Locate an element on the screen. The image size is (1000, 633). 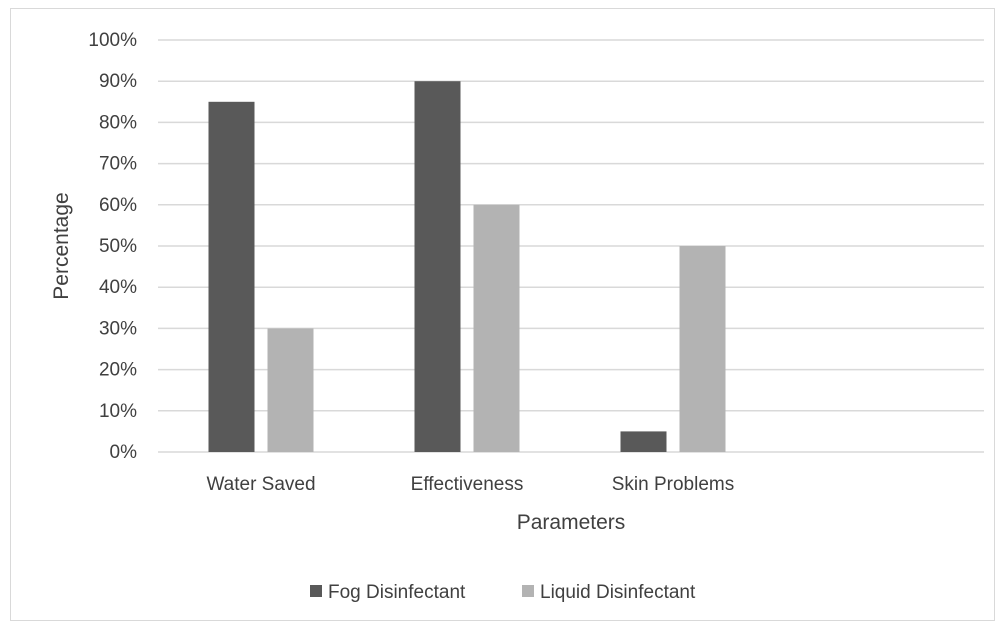
y-tick-label: 80% is located at coordinates (118, 122).